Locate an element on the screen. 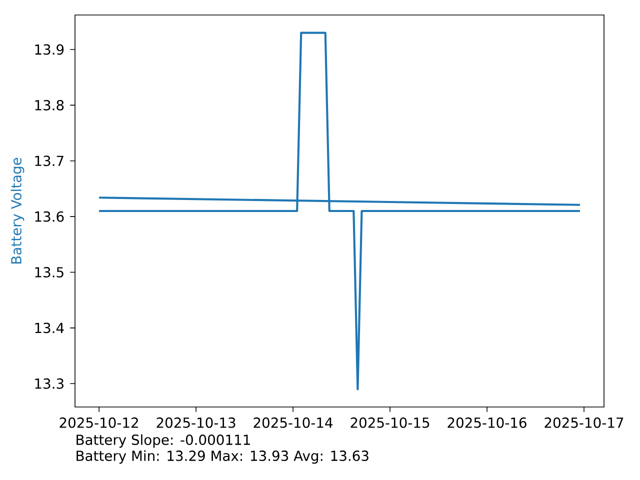 The height and width of the screenshot is (480, 640). y-axis-title: Battery Voltage is located at coordinates (17, 211).